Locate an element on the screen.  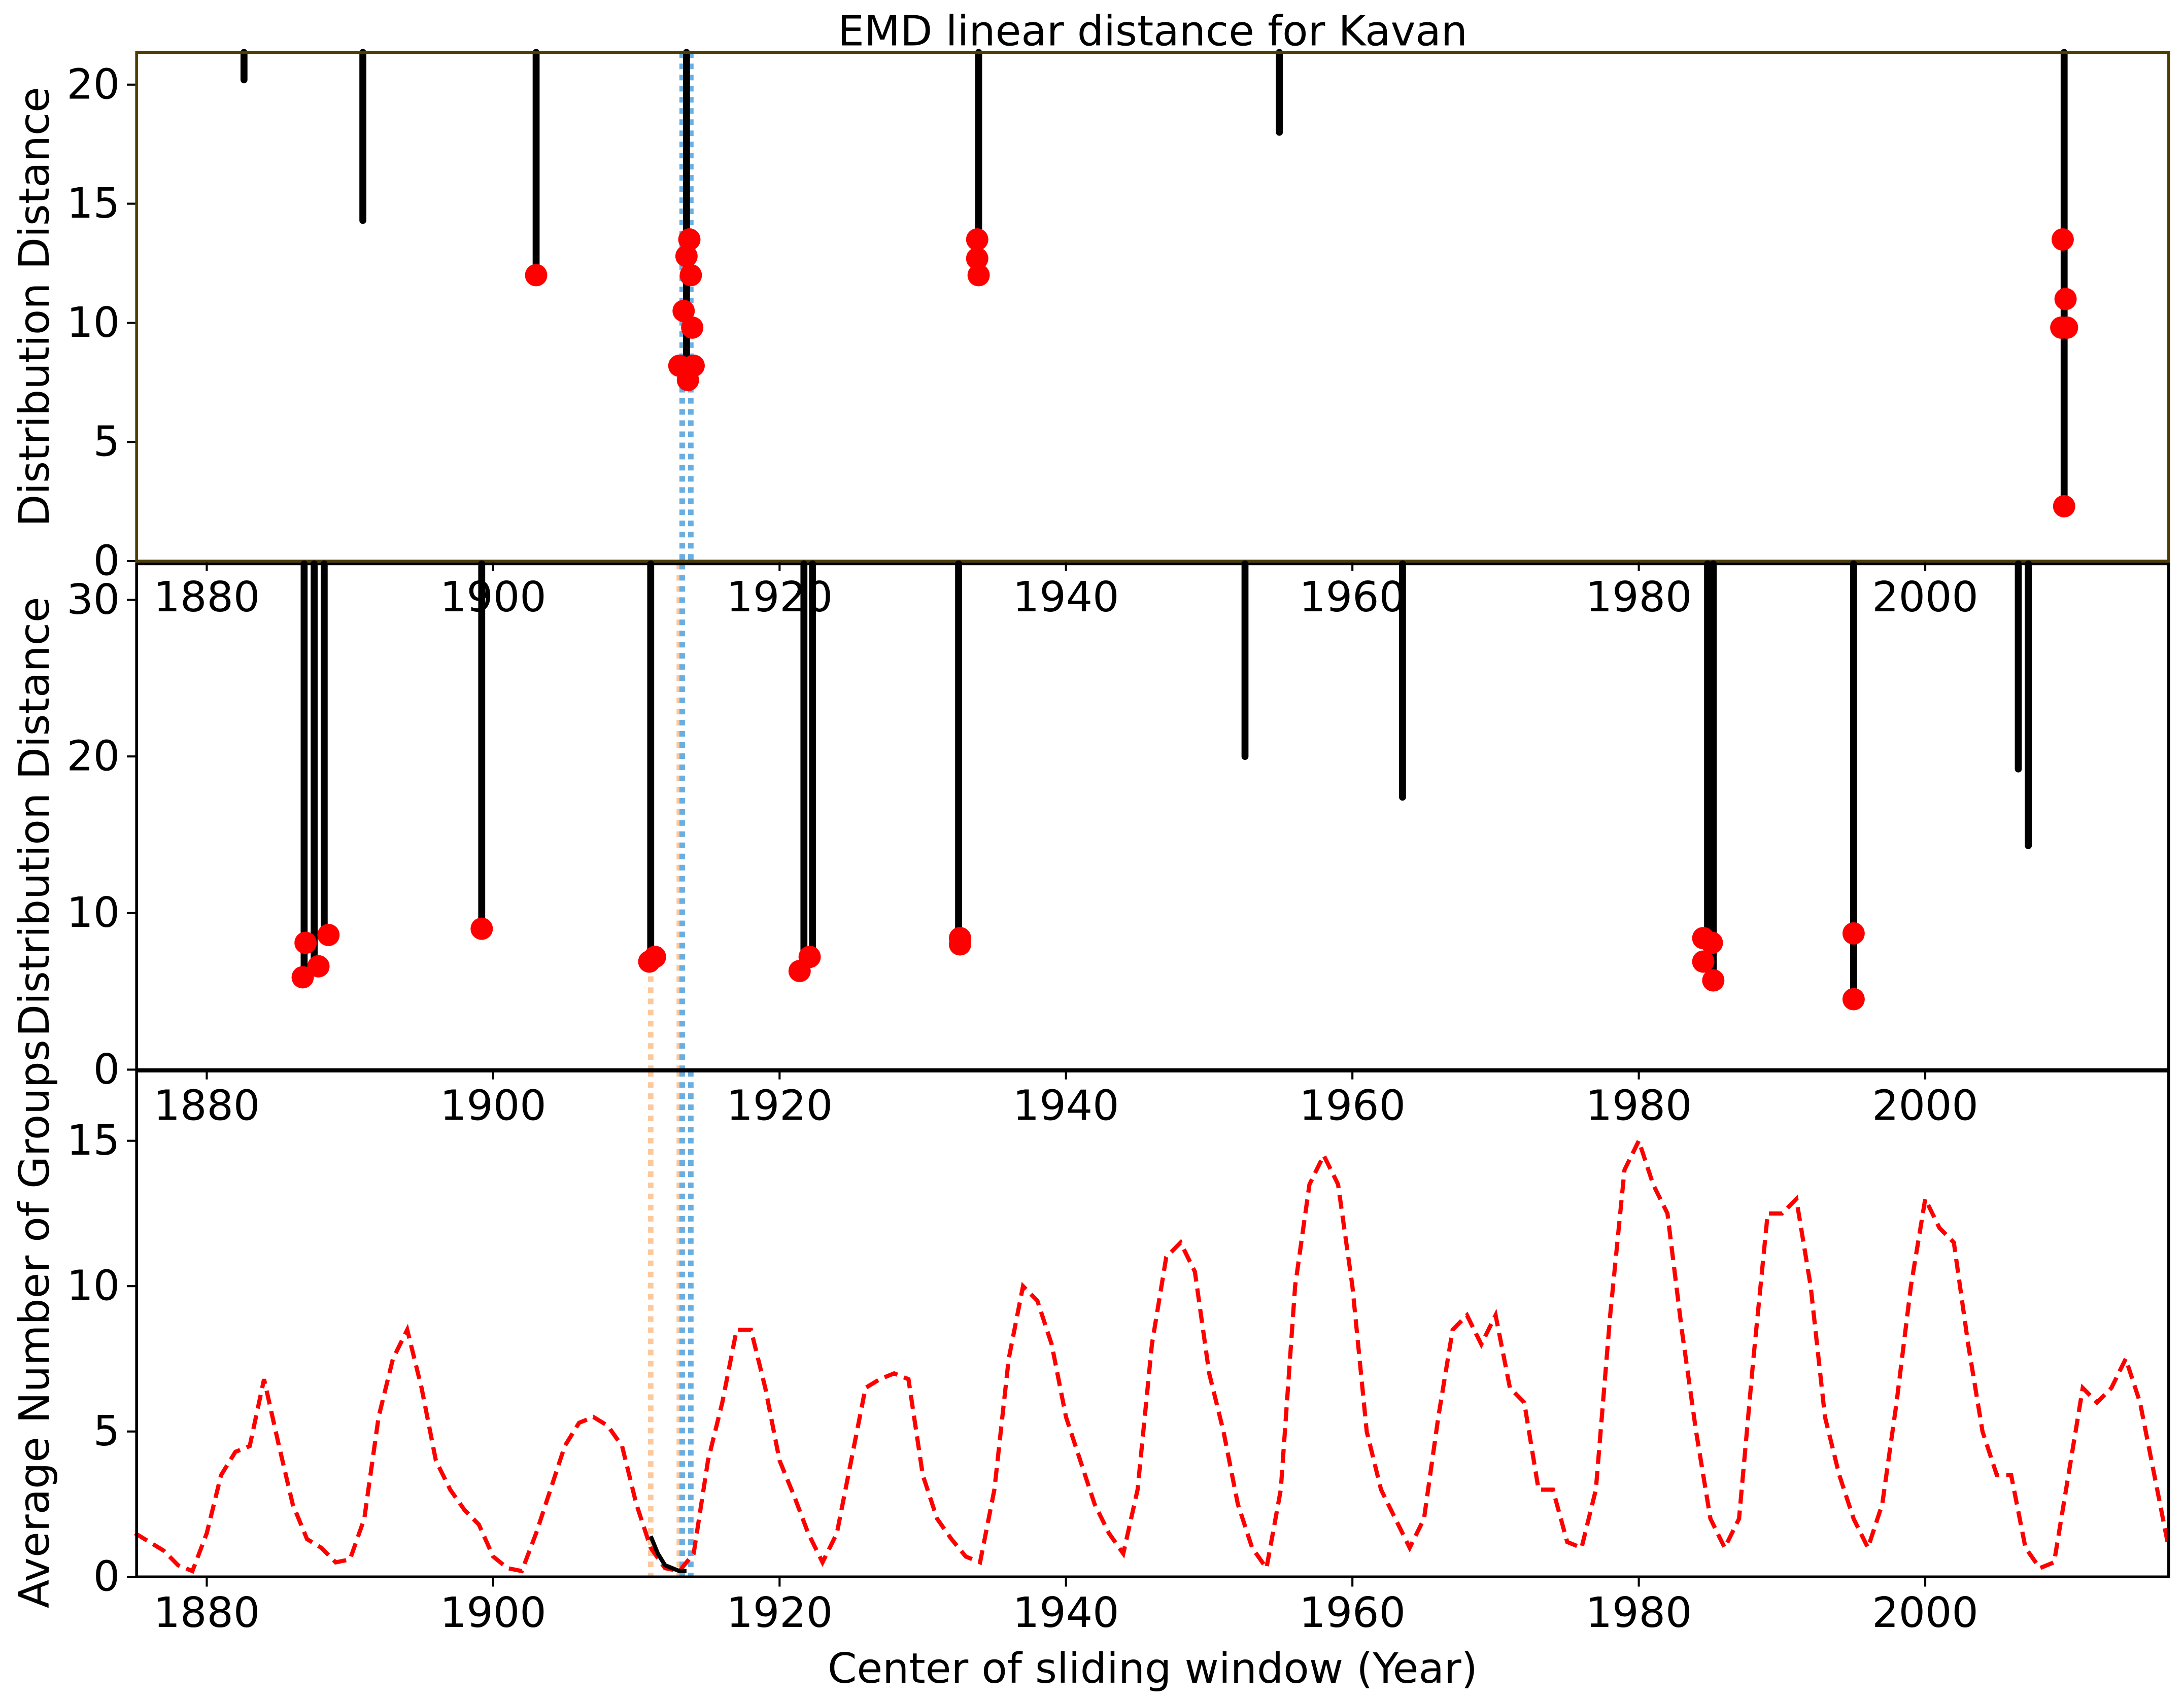
y-axis-label: Average Number of Groups is located at coordinates (35, 1324).